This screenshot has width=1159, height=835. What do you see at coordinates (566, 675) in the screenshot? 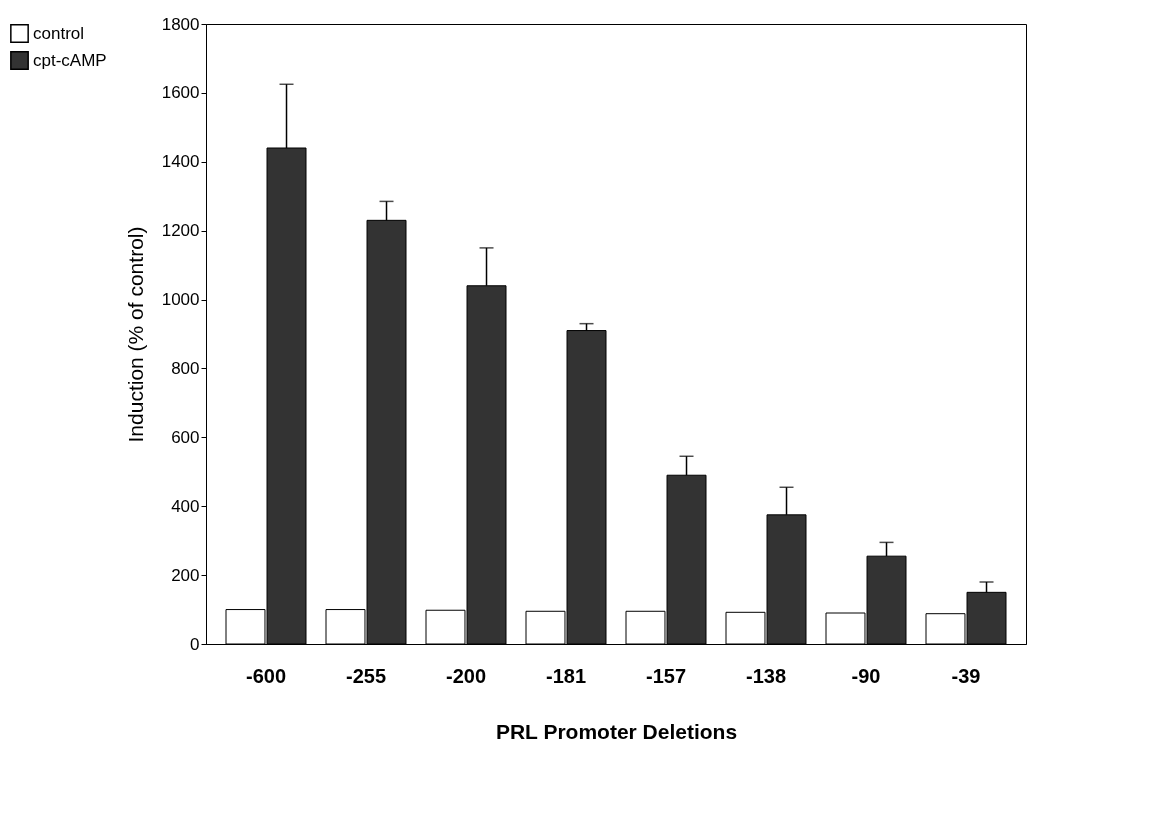
I see `x-tick-label: -181` at bounding box center [566, 675].